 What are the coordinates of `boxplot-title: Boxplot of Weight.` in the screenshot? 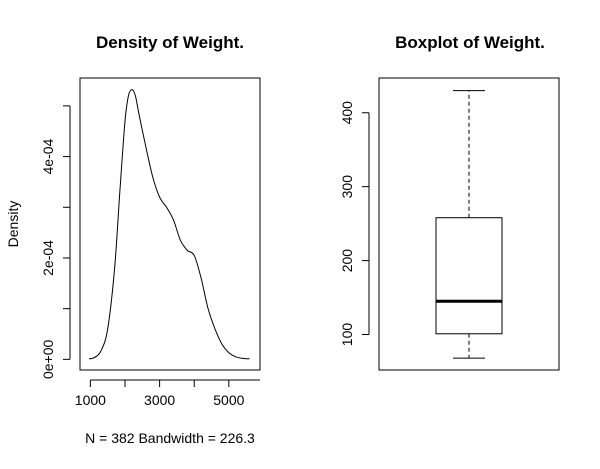 It's located at (470, 42).